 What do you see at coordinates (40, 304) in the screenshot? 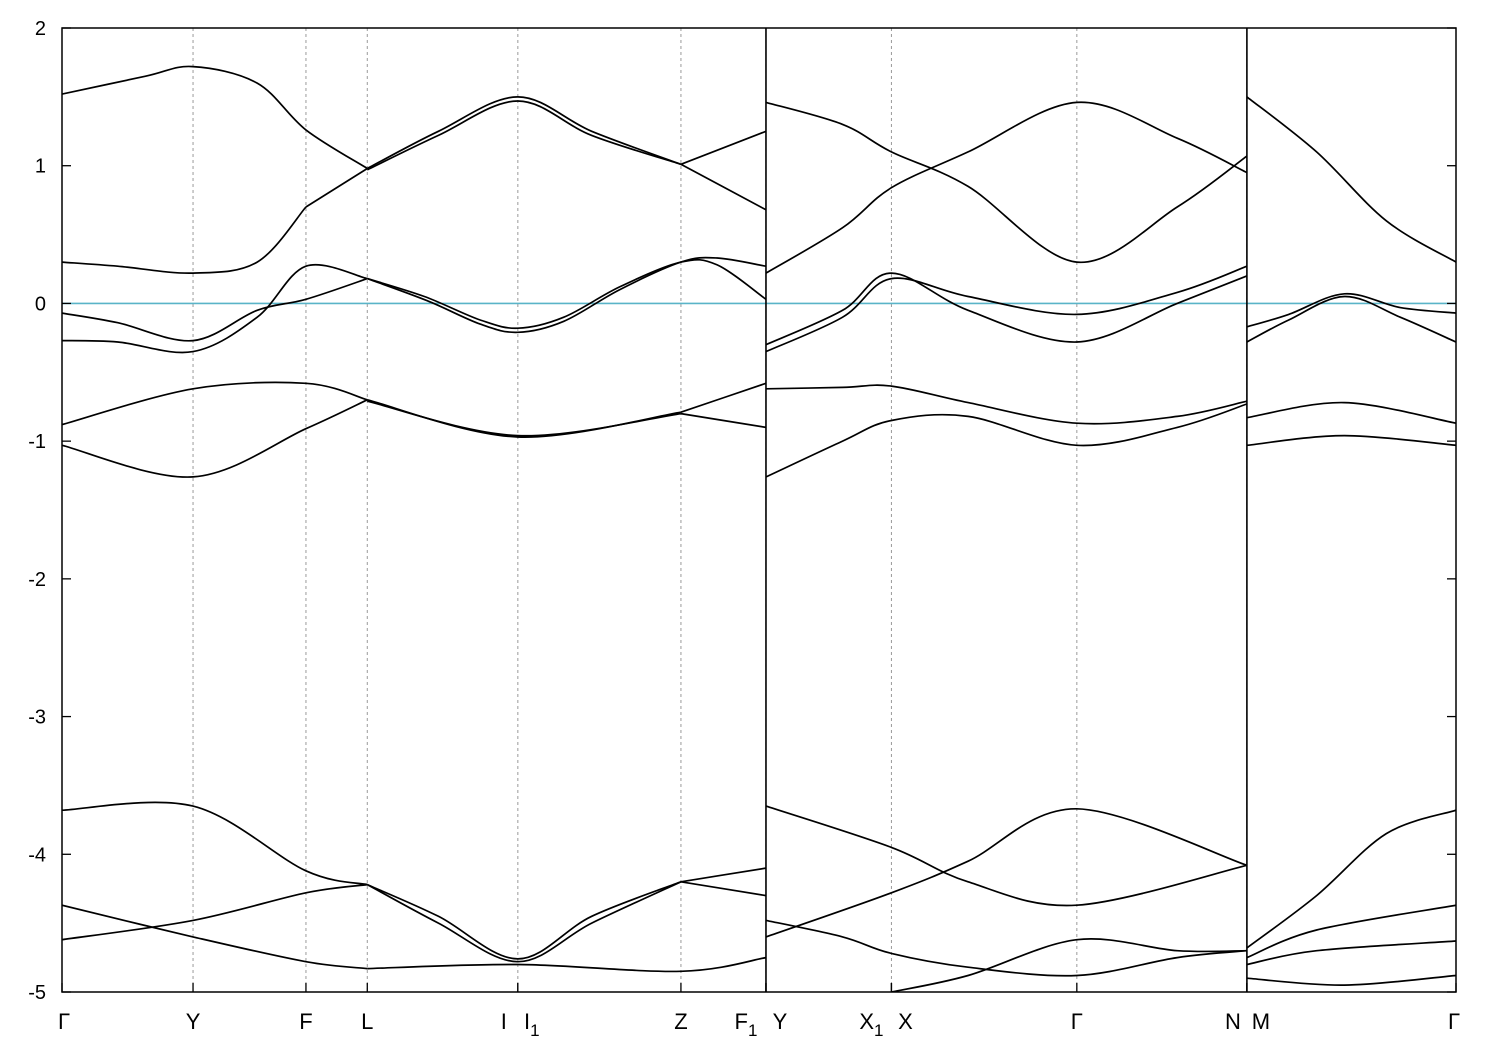
I see `y-tick-label: 0` at bounding box center [40, 304].